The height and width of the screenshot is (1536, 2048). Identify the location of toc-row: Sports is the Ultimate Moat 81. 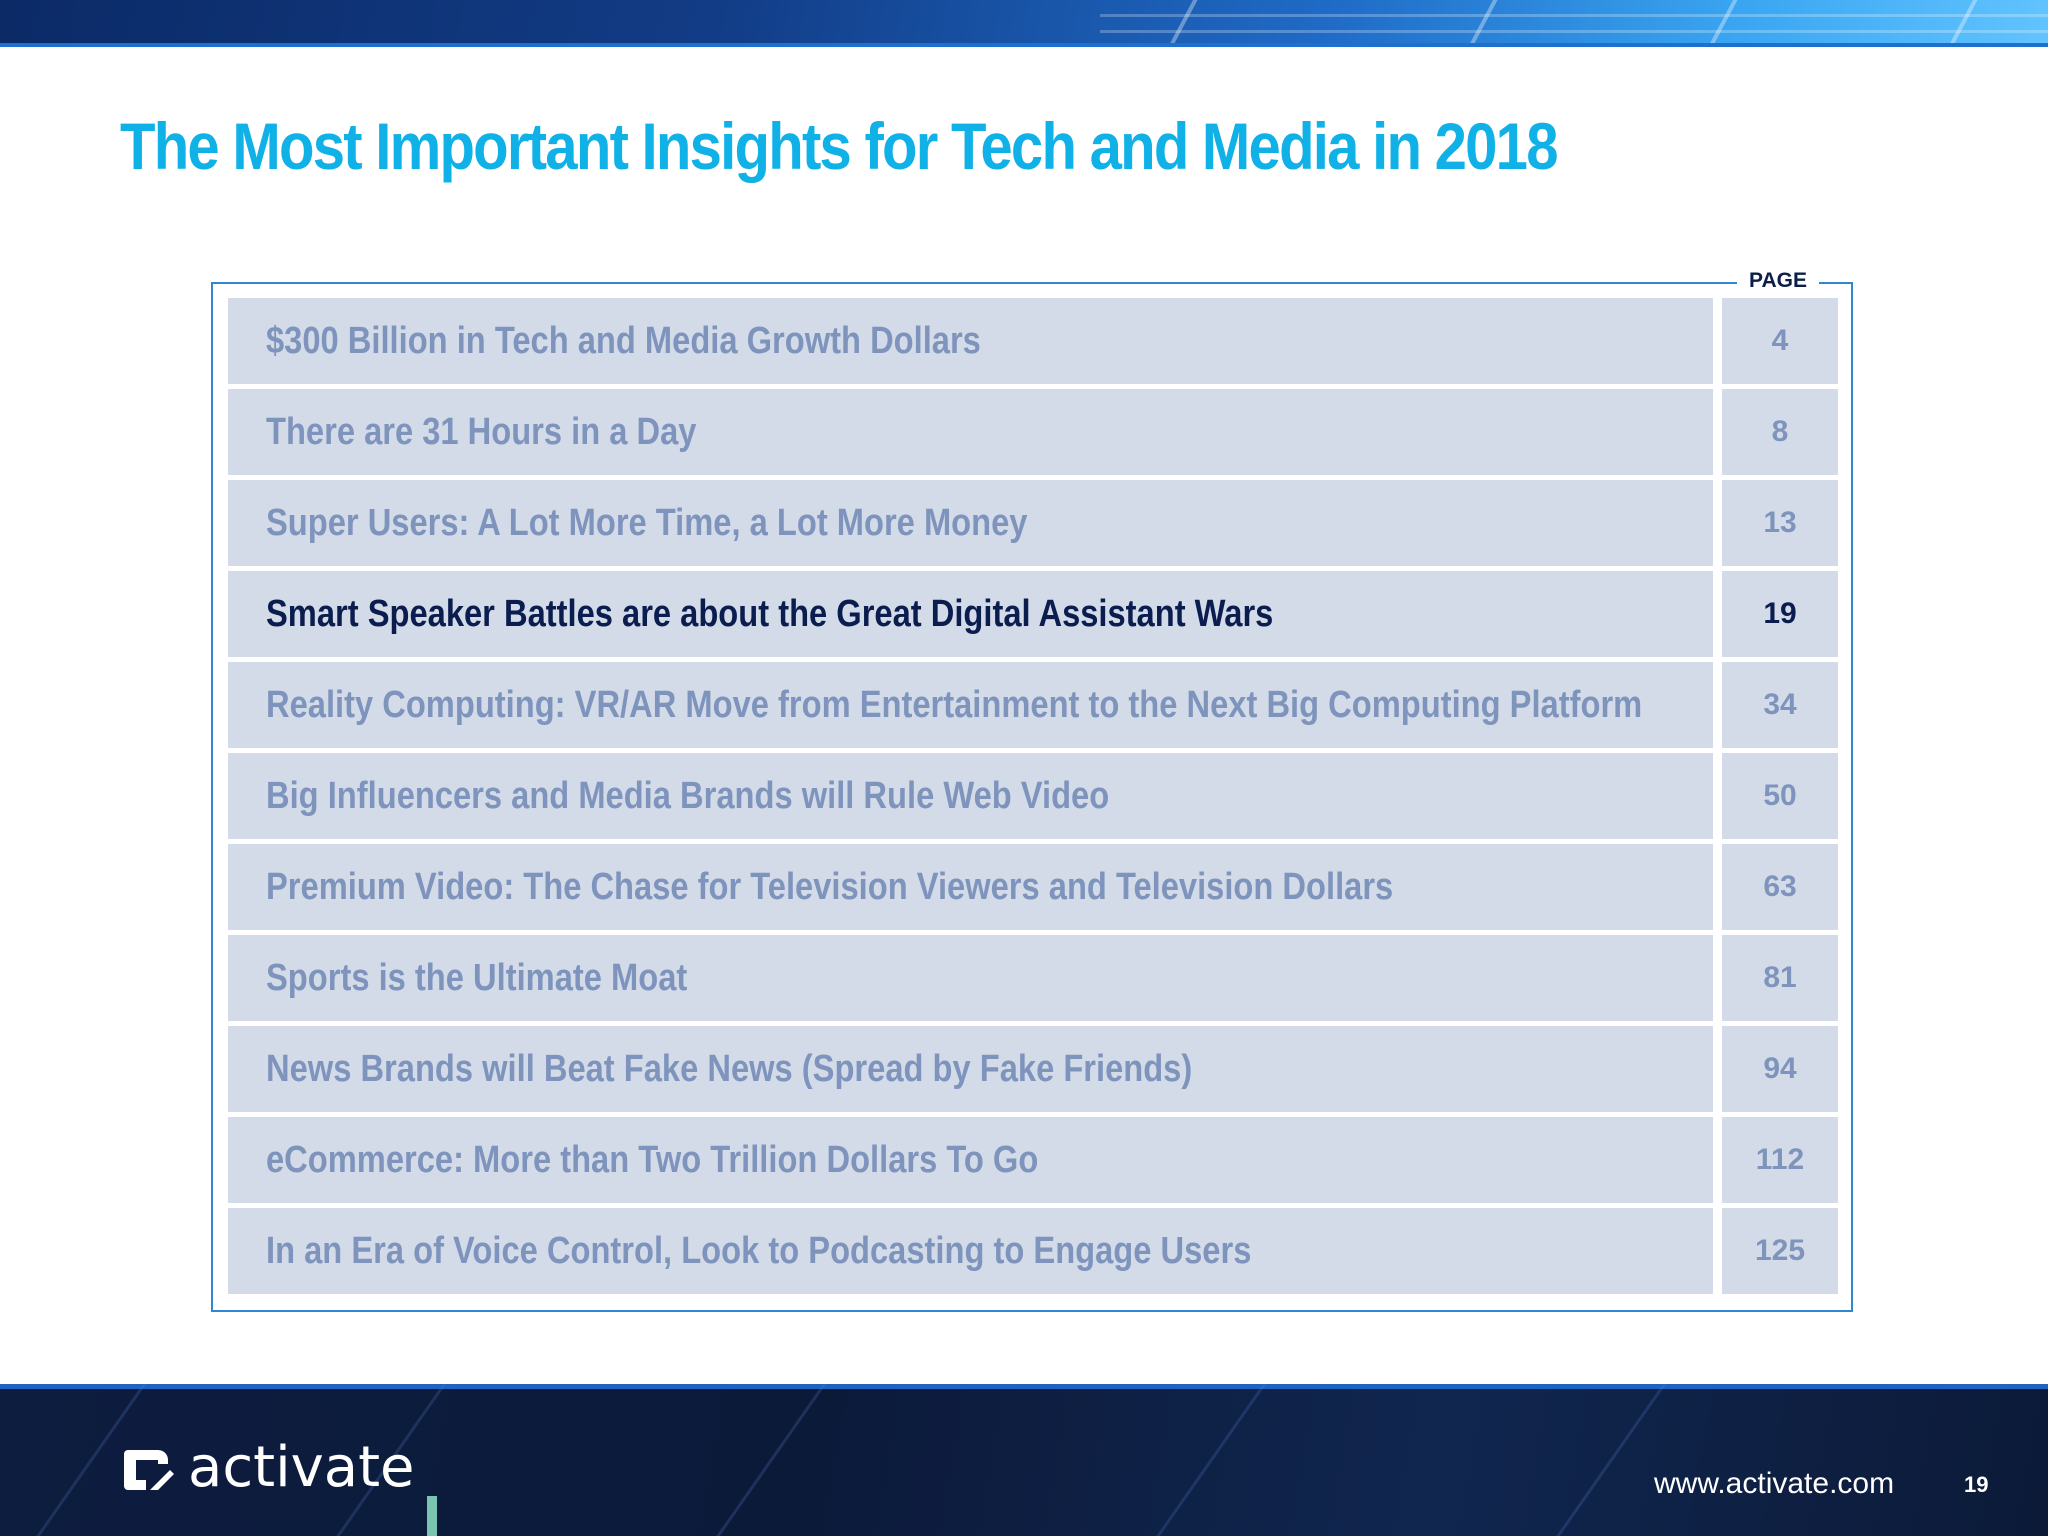
(1033, 978).